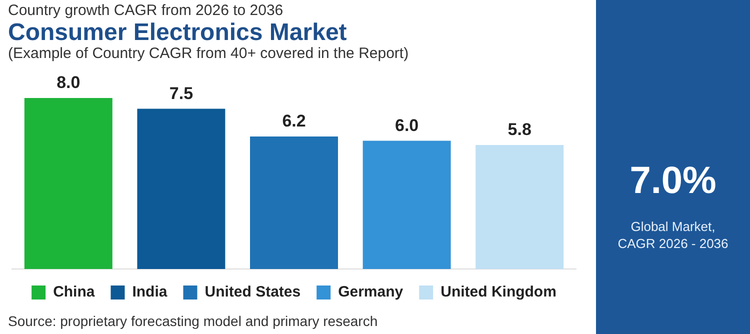 The height and width of the screenshot is (334, 750). What do you see at coordinates (520, 130) in the screenshot?
I see `data-label: 5.8` at bounding box center [520, 130].